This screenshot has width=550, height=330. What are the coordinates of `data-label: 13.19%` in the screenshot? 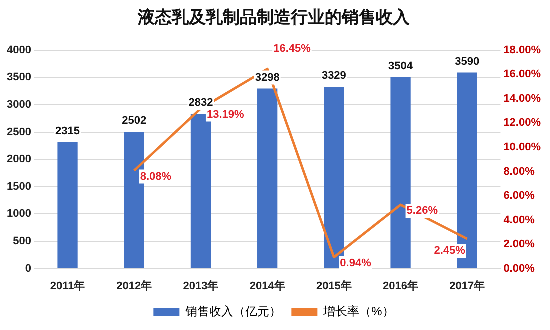 It's located at (225, 114).